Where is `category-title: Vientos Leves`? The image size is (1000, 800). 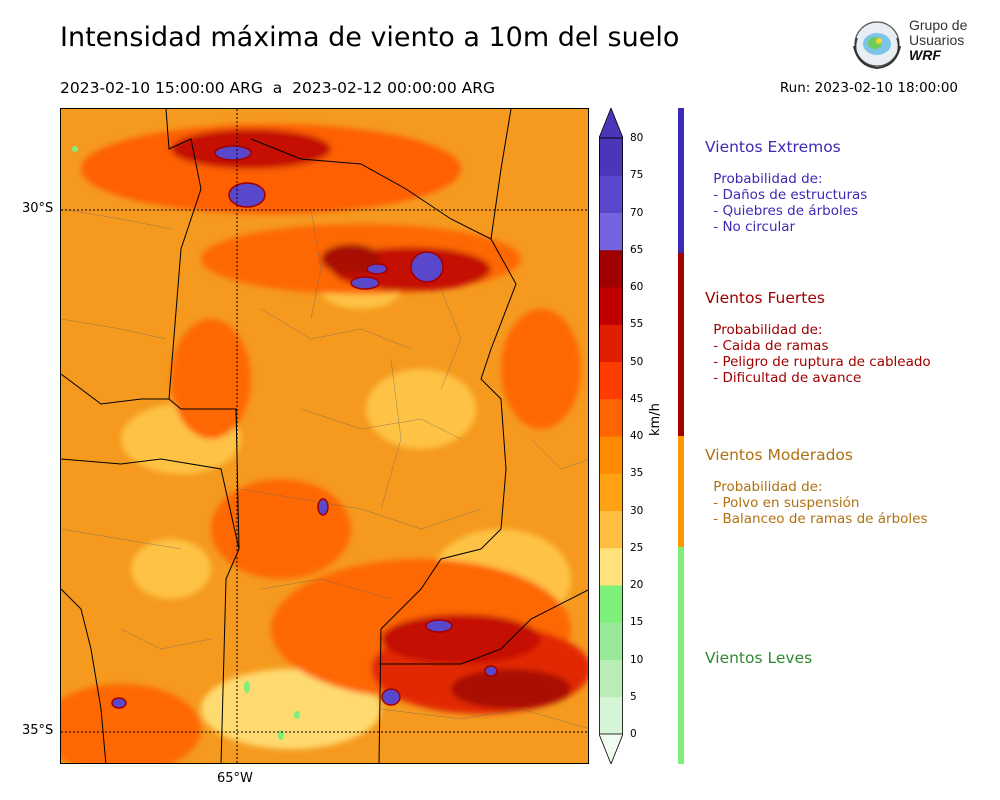 category-title: Vientos Leves is located at coordinates (759, 658).